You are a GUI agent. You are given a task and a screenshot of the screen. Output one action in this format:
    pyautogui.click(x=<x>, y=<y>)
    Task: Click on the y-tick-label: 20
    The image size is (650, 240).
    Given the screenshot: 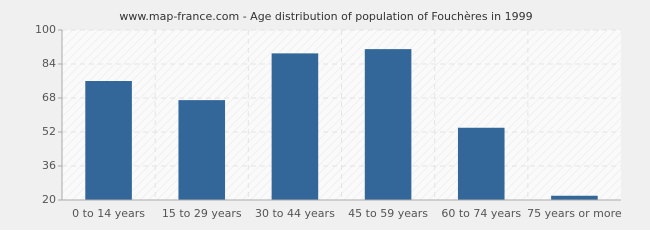 What is the action you would take?
    pyautogui.click(x=49, y=199)
    